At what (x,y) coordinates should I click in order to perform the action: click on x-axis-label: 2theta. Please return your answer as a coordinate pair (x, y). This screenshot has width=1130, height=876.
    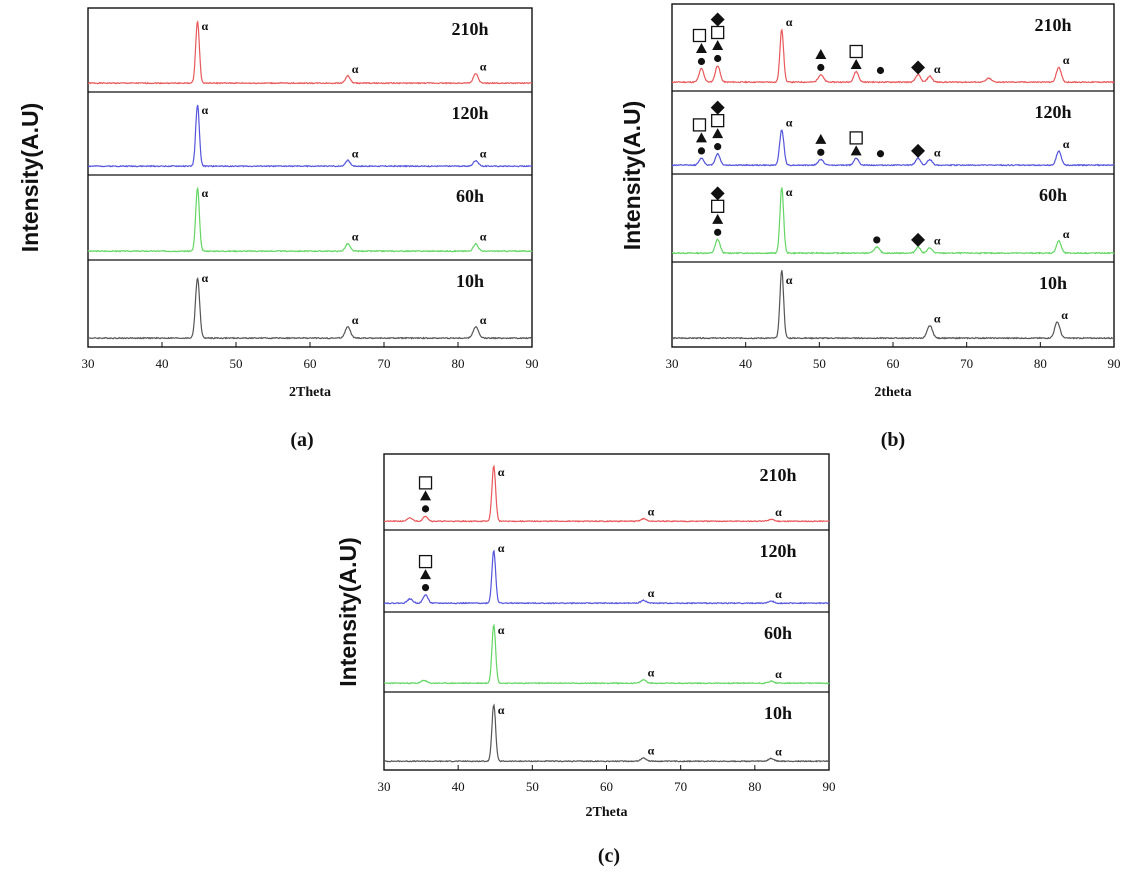
    Looking at the image, I should click on (892, 392).